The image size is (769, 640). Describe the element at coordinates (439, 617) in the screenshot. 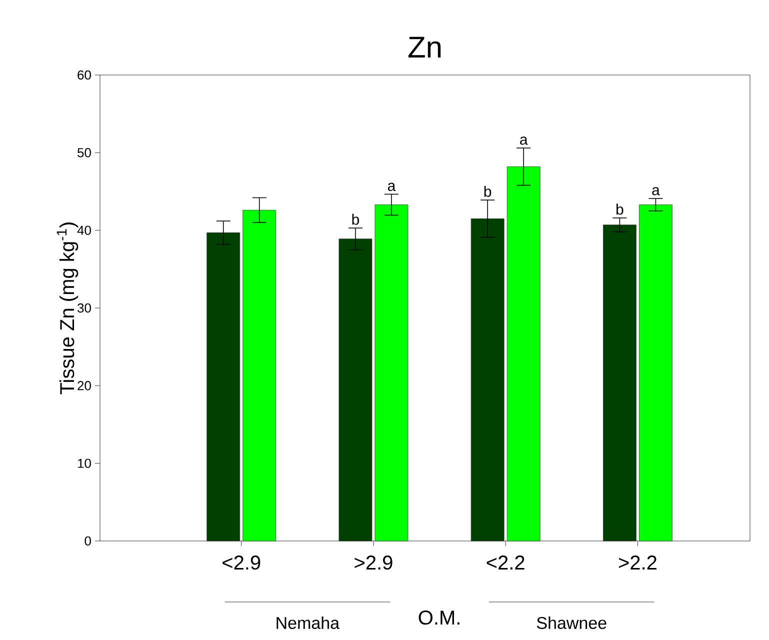

I see `x-axis-title: O.M.` at that location.